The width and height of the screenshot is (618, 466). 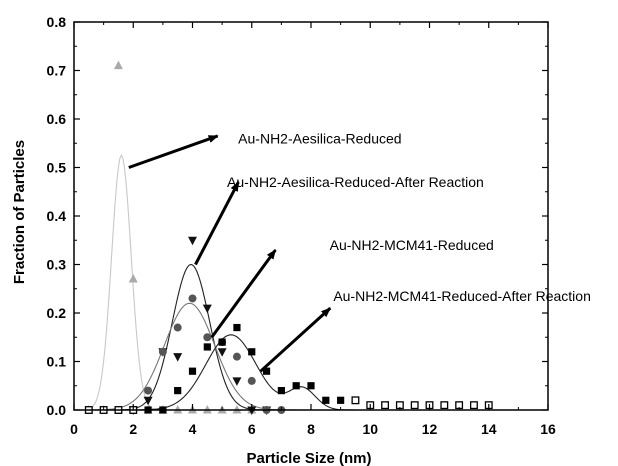 What do you see at coordinates (308, 458) in the screenshot?
I see `x-axis-label: Particle Size (nm)` at bounding box center [308, 458].